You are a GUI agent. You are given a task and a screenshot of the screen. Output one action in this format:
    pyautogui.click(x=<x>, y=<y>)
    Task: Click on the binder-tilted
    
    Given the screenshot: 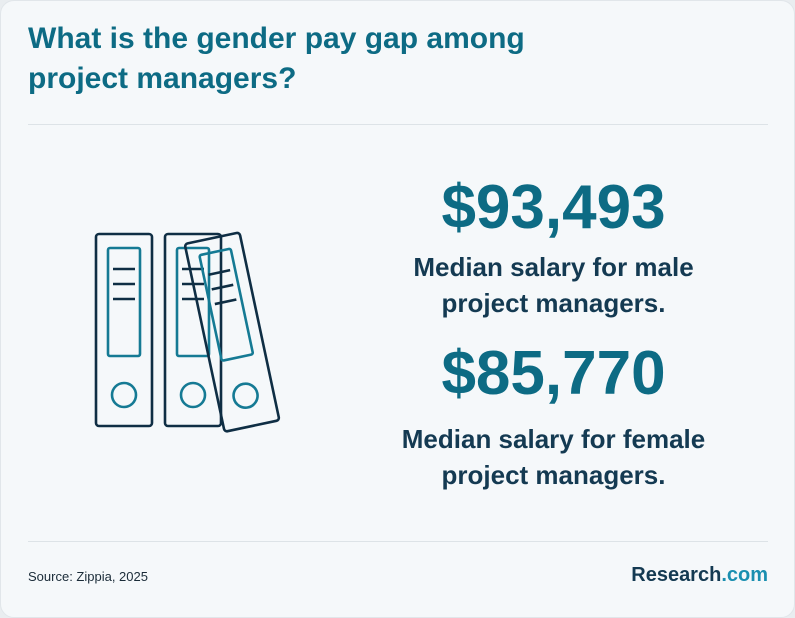 What is the action you would take?
    pyautogui.click(x=232, y=332)
    